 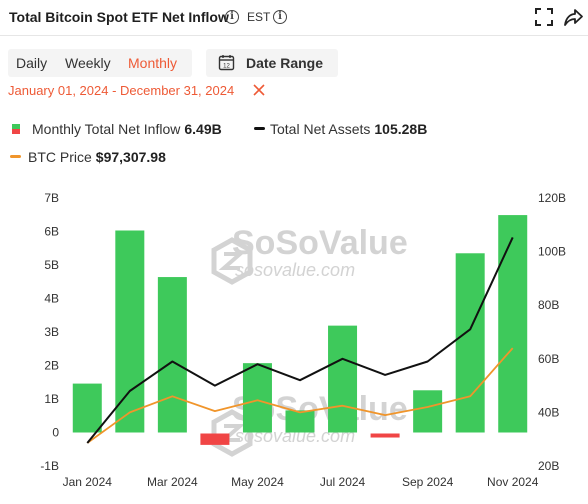 What do you see at coordinates (153, 63) in the screenshot?
I see `tab-monthly: Monthly` at bounding box center [153, 63].